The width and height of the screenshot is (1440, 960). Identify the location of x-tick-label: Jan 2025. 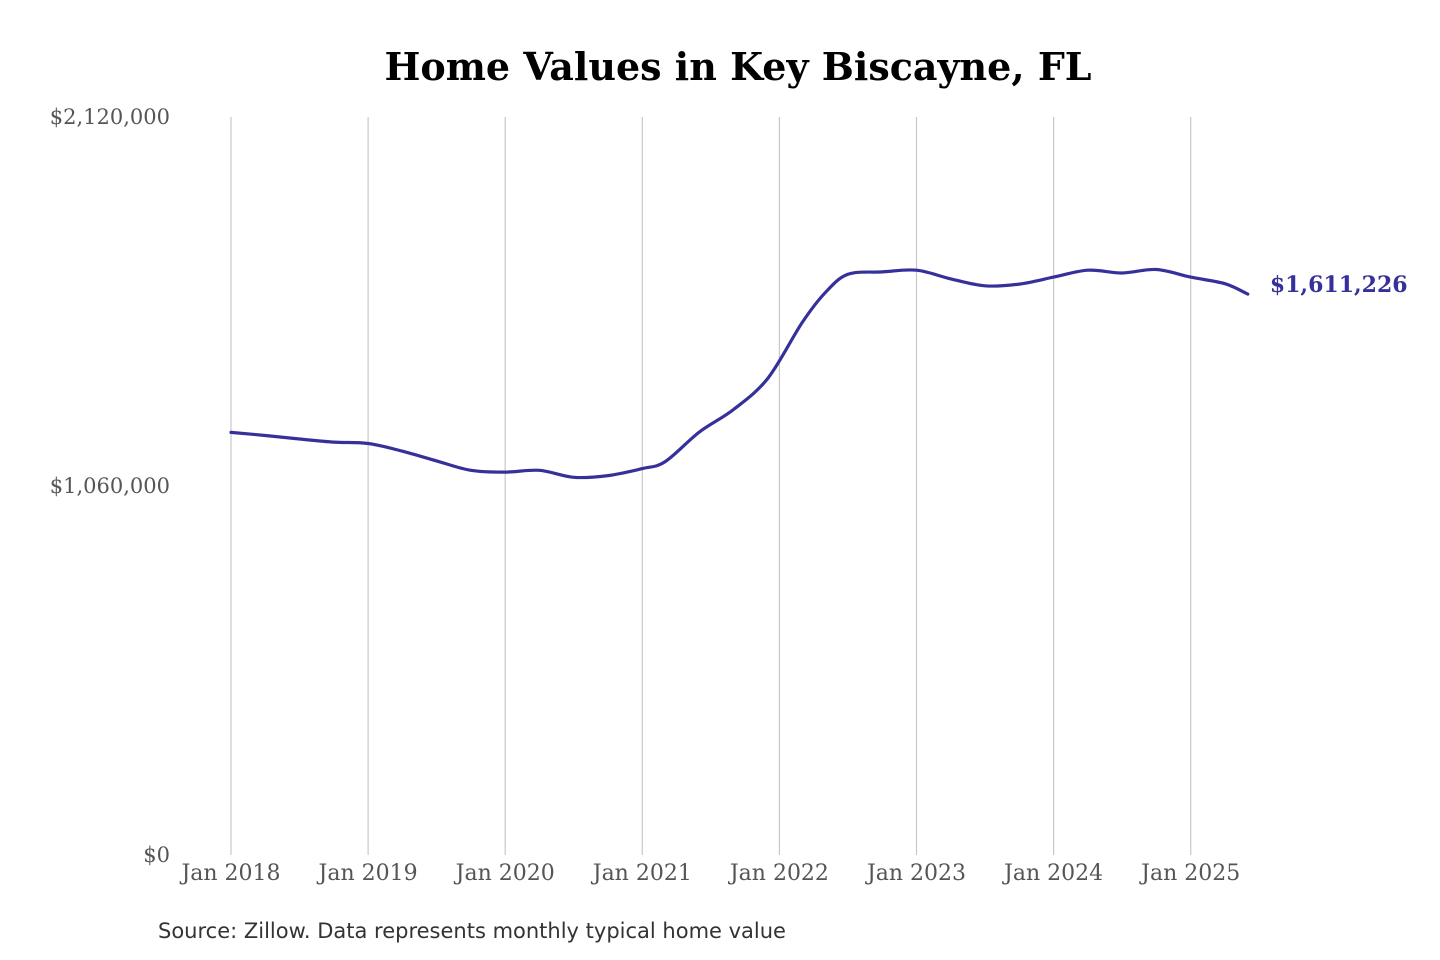
(1189, 873).